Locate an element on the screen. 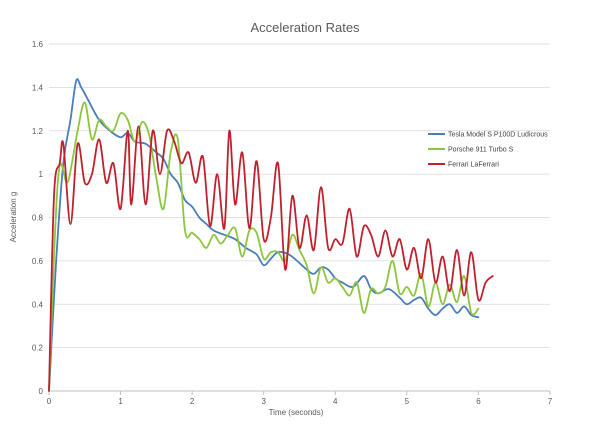  y-tick-label: 0.4 is located at coordinates (38, 304).